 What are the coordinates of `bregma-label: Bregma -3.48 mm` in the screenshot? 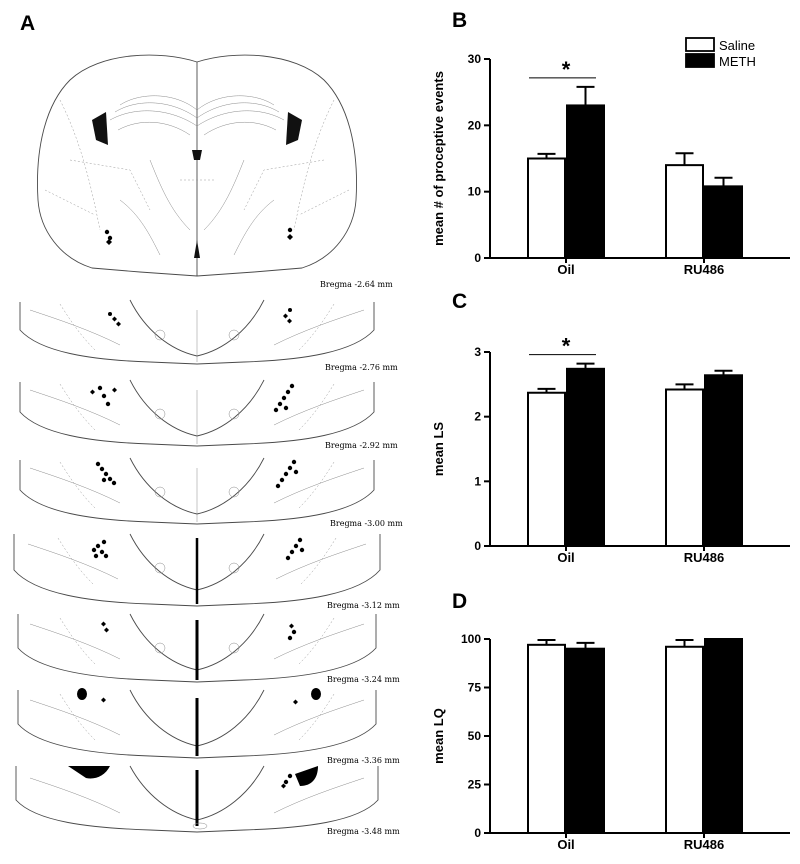 It's located at (363, 831).